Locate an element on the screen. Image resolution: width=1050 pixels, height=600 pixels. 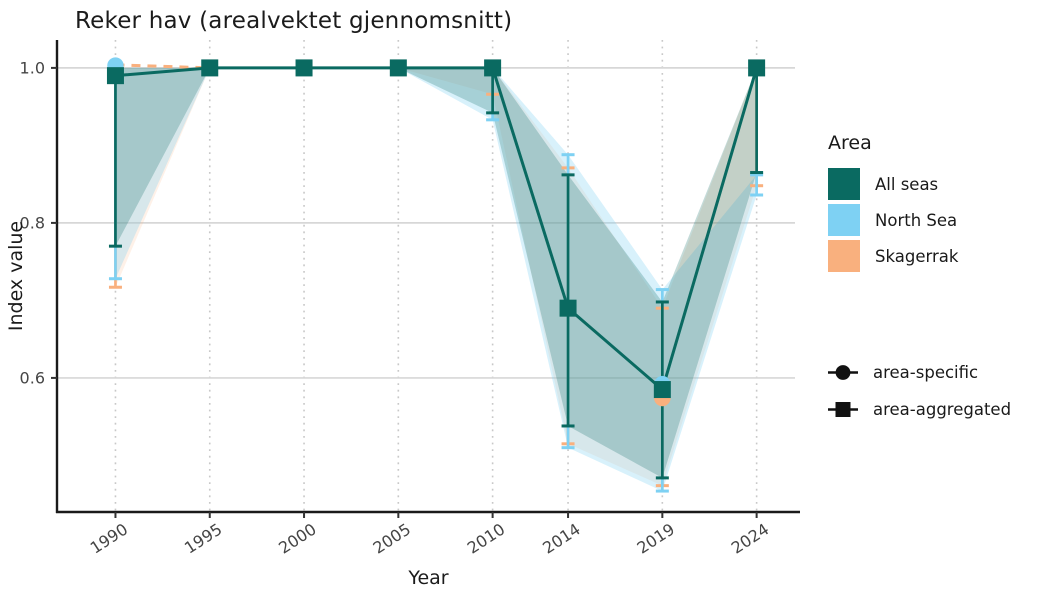
legend-item-all-seas: All seas is located at coordinates (893, 184).